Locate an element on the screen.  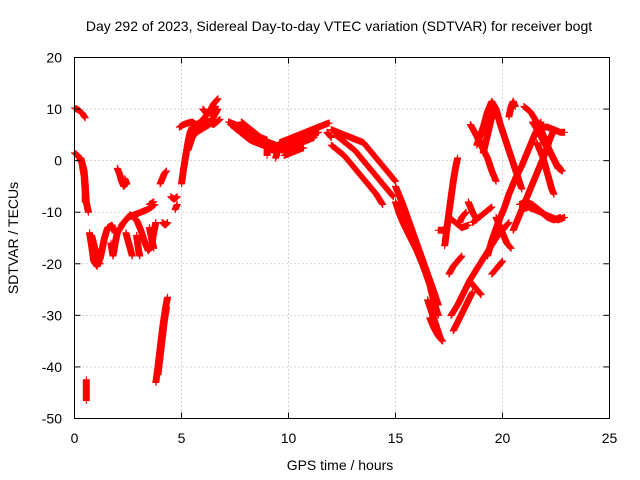
y-tick-label: -10 is located at coordinates (52, 212).